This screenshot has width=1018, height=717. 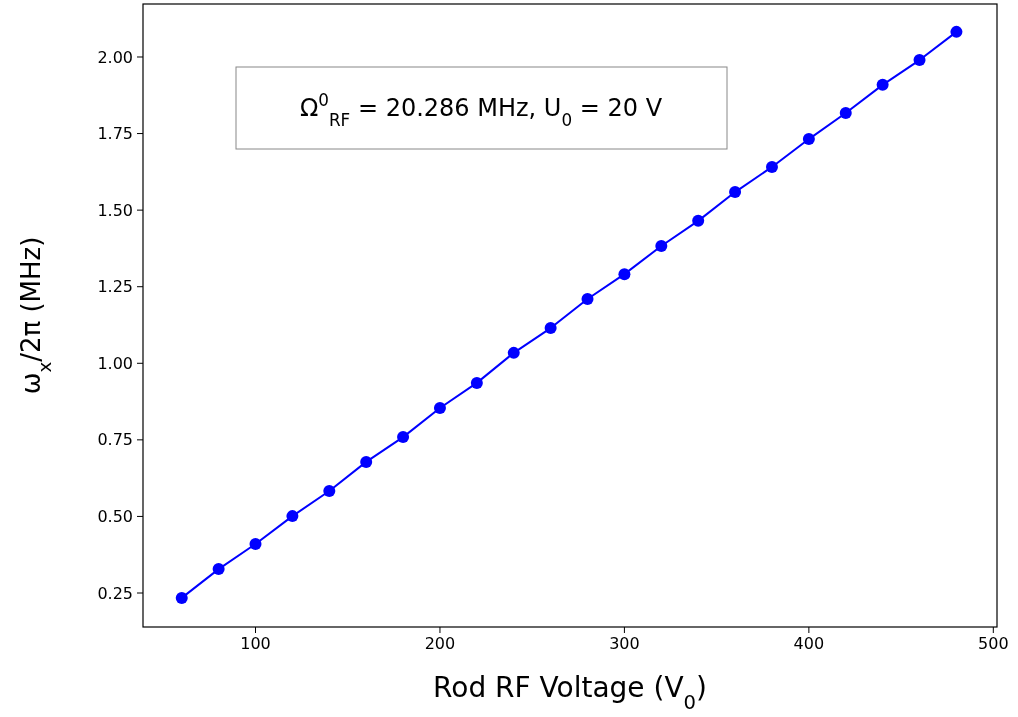 What do you see at coordinates (440, 643) in the screenshot?
I see `x-tick-label: 200` at bounding box center [440, 643].